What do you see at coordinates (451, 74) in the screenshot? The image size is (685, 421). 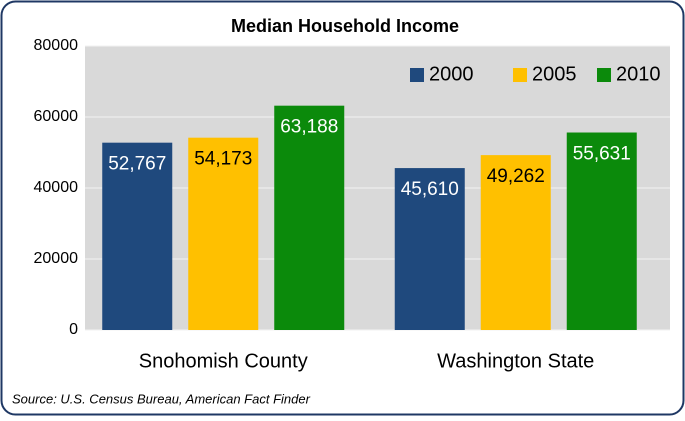 I see `legend-label: 2000` at bounding box center [451, 74].